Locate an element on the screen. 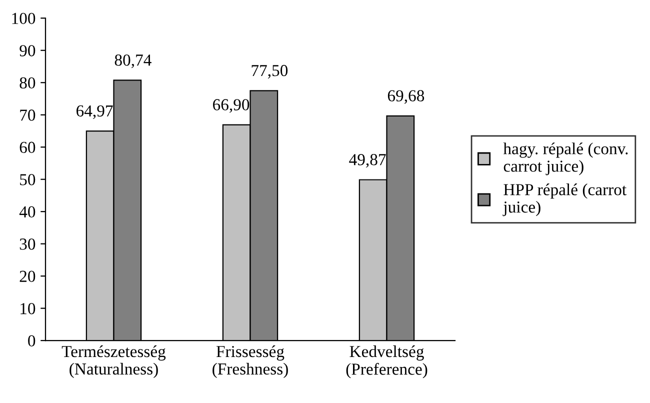 The width and height of the screenshot is (650, 403). y-tick-label: 90 is located at coordinates (28, 50).